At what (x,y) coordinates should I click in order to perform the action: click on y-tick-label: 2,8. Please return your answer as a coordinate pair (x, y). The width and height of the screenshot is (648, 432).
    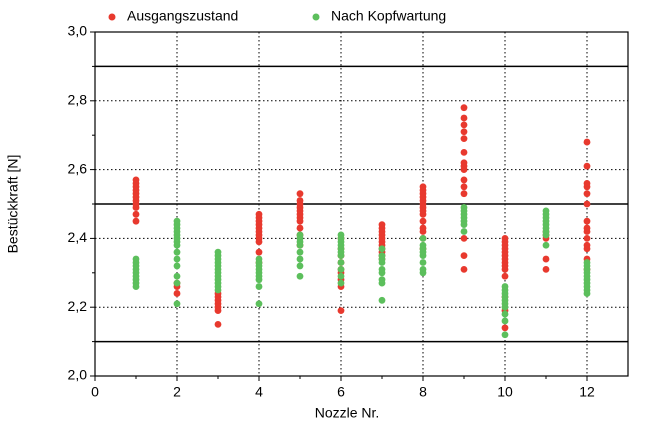
    Looking at the image, I should click on (78, 100).